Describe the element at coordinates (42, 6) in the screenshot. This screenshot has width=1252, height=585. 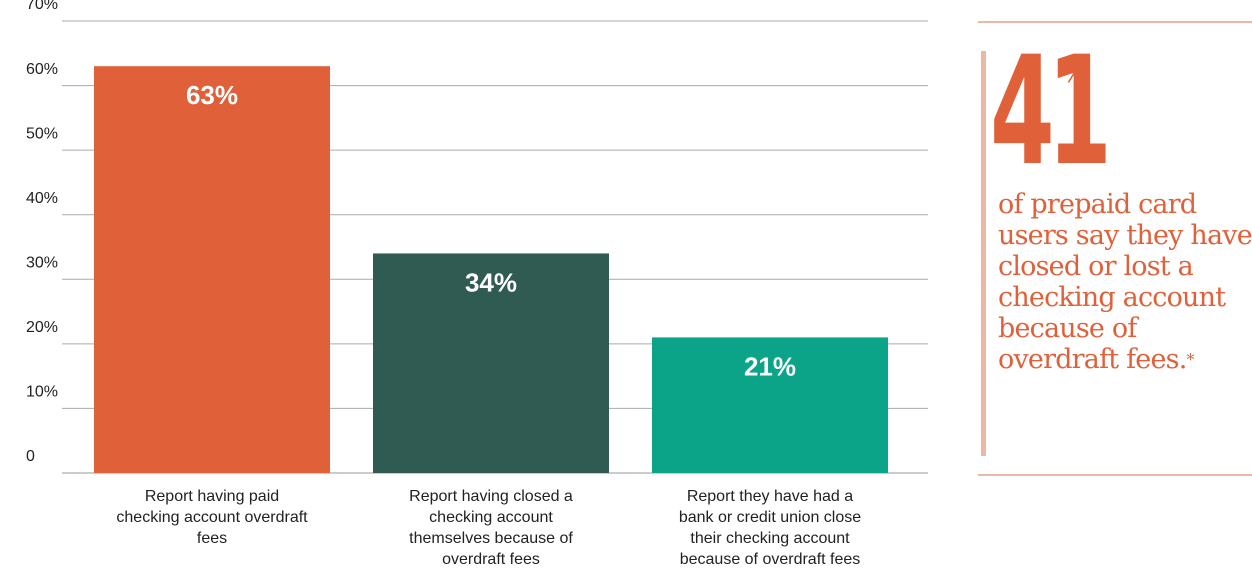
I see `y-tick-label: 70%` at that location.